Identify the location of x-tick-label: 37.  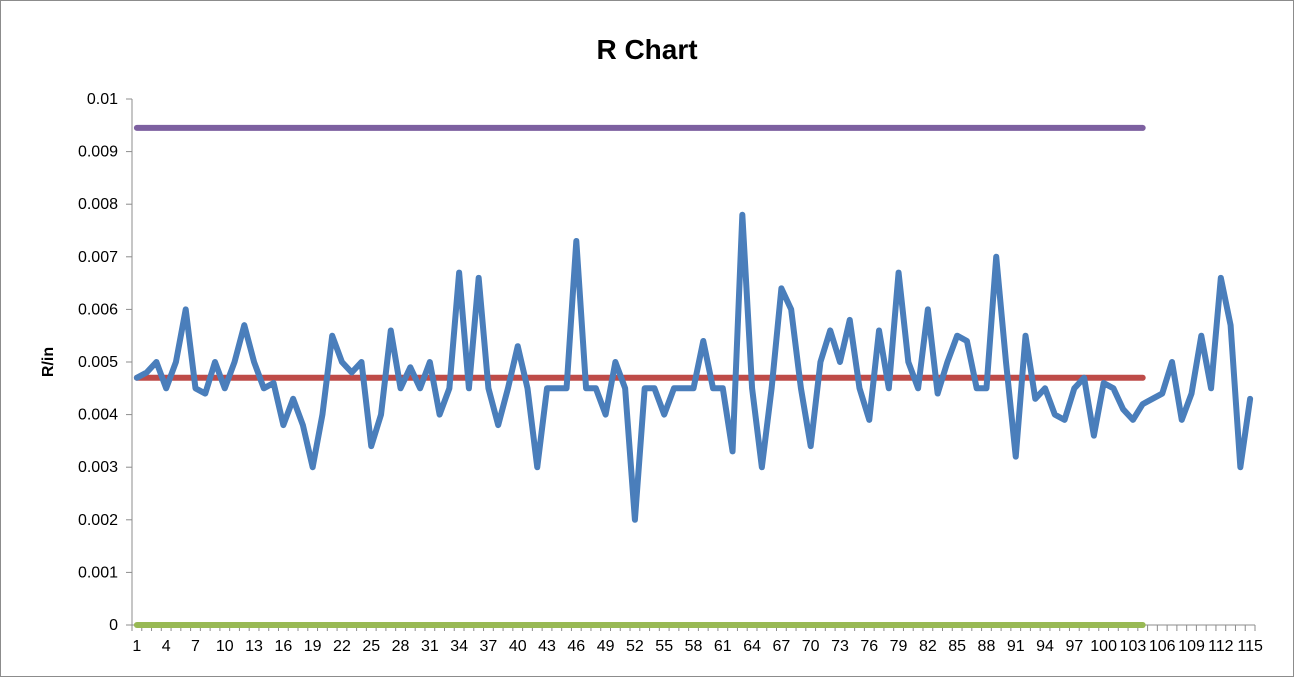
(489, 646).